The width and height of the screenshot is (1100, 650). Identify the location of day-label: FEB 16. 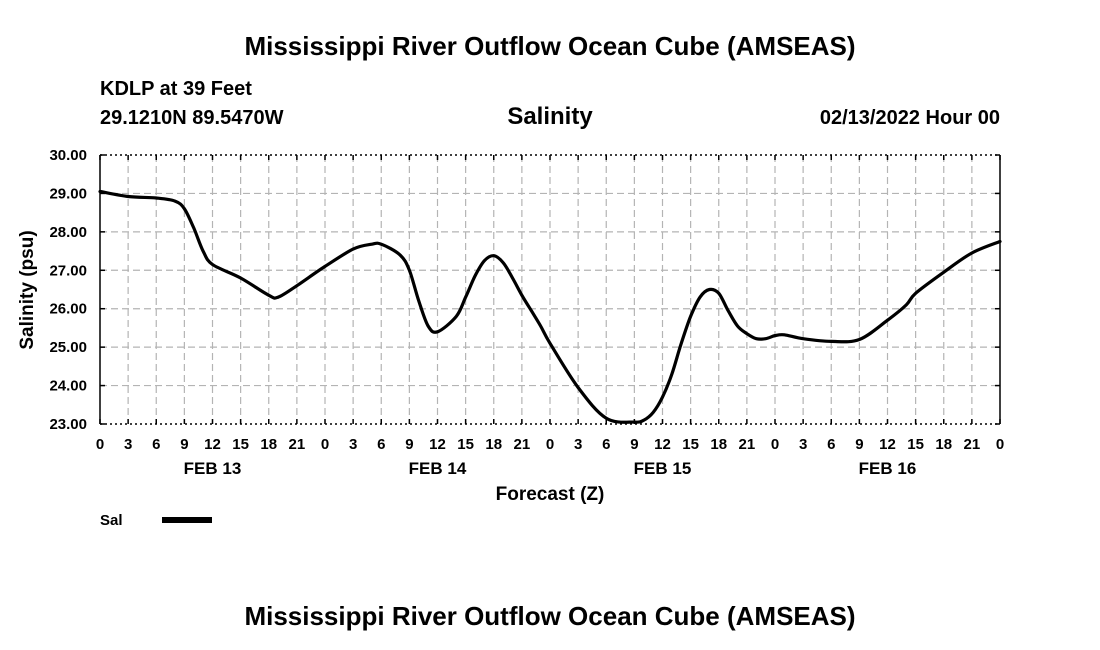
(888, 468).